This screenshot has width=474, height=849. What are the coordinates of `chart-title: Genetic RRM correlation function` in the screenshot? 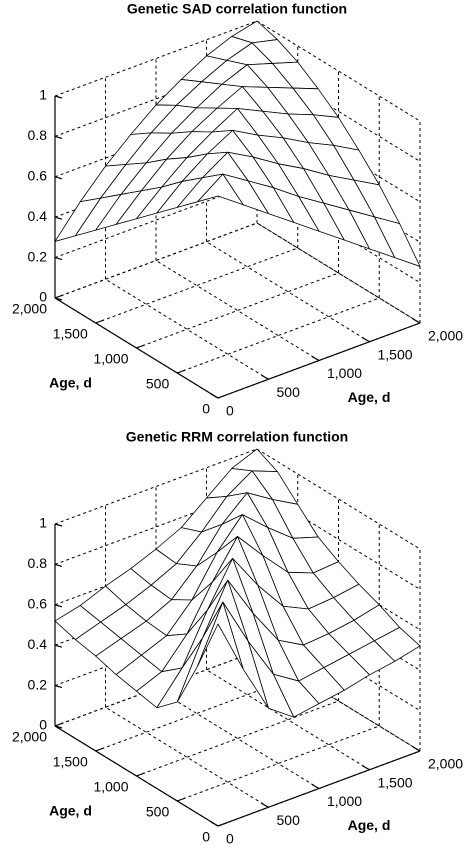 It's located at (237, 437).